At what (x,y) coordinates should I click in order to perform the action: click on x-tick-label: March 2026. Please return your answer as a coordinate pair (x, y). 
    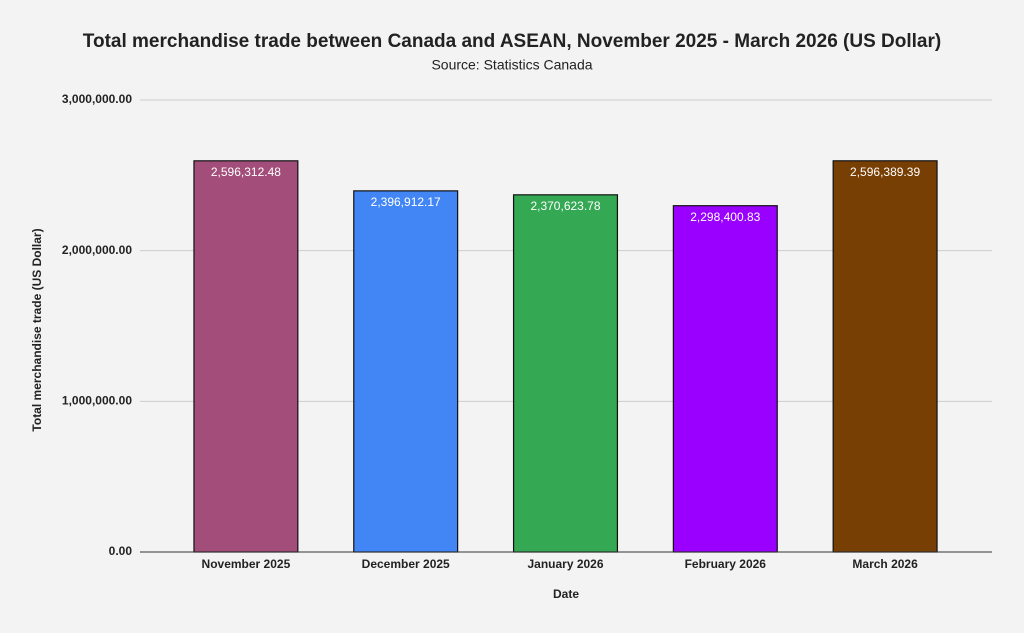
    Looking at the image, I should click on (885, 564).